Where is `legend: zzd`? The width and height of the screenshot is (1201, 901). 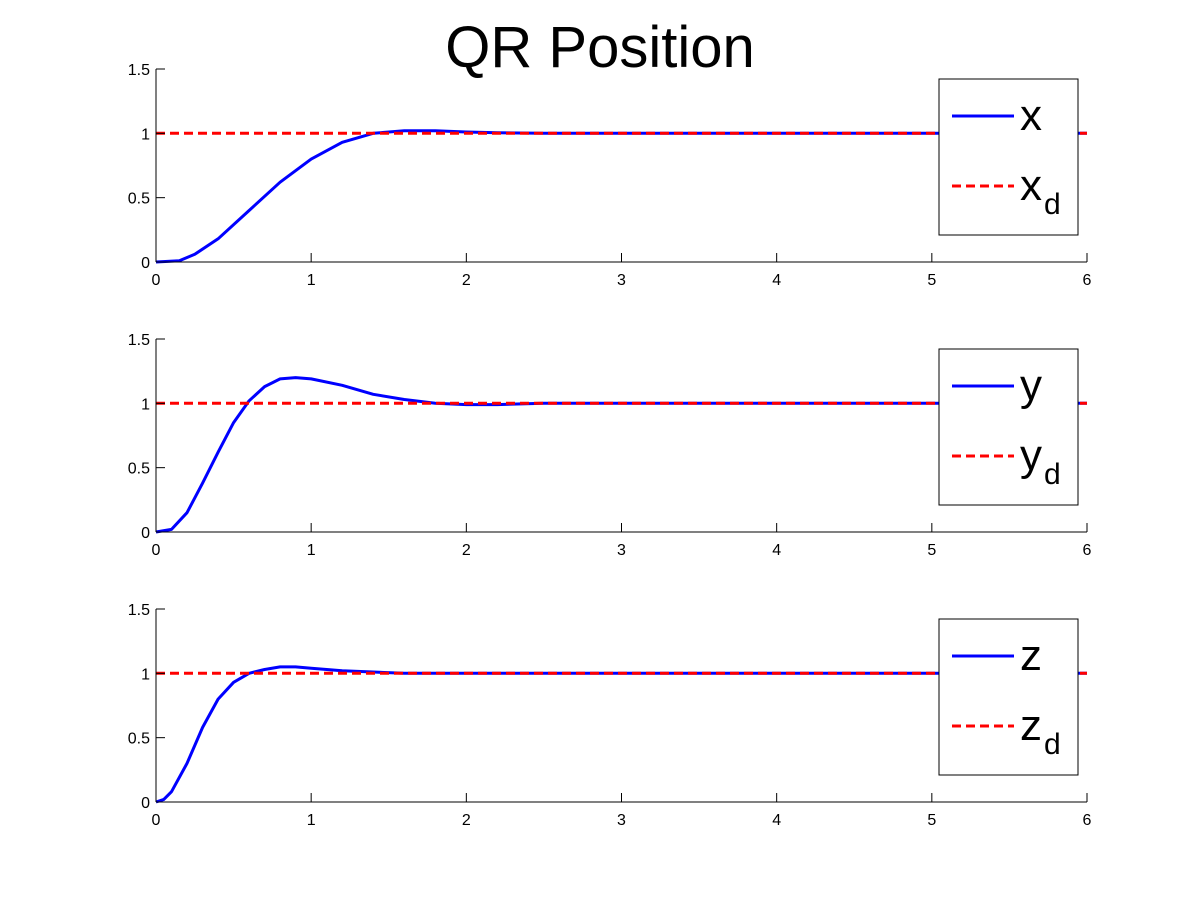
legend: zzd is located at coordinates (1008, 697).